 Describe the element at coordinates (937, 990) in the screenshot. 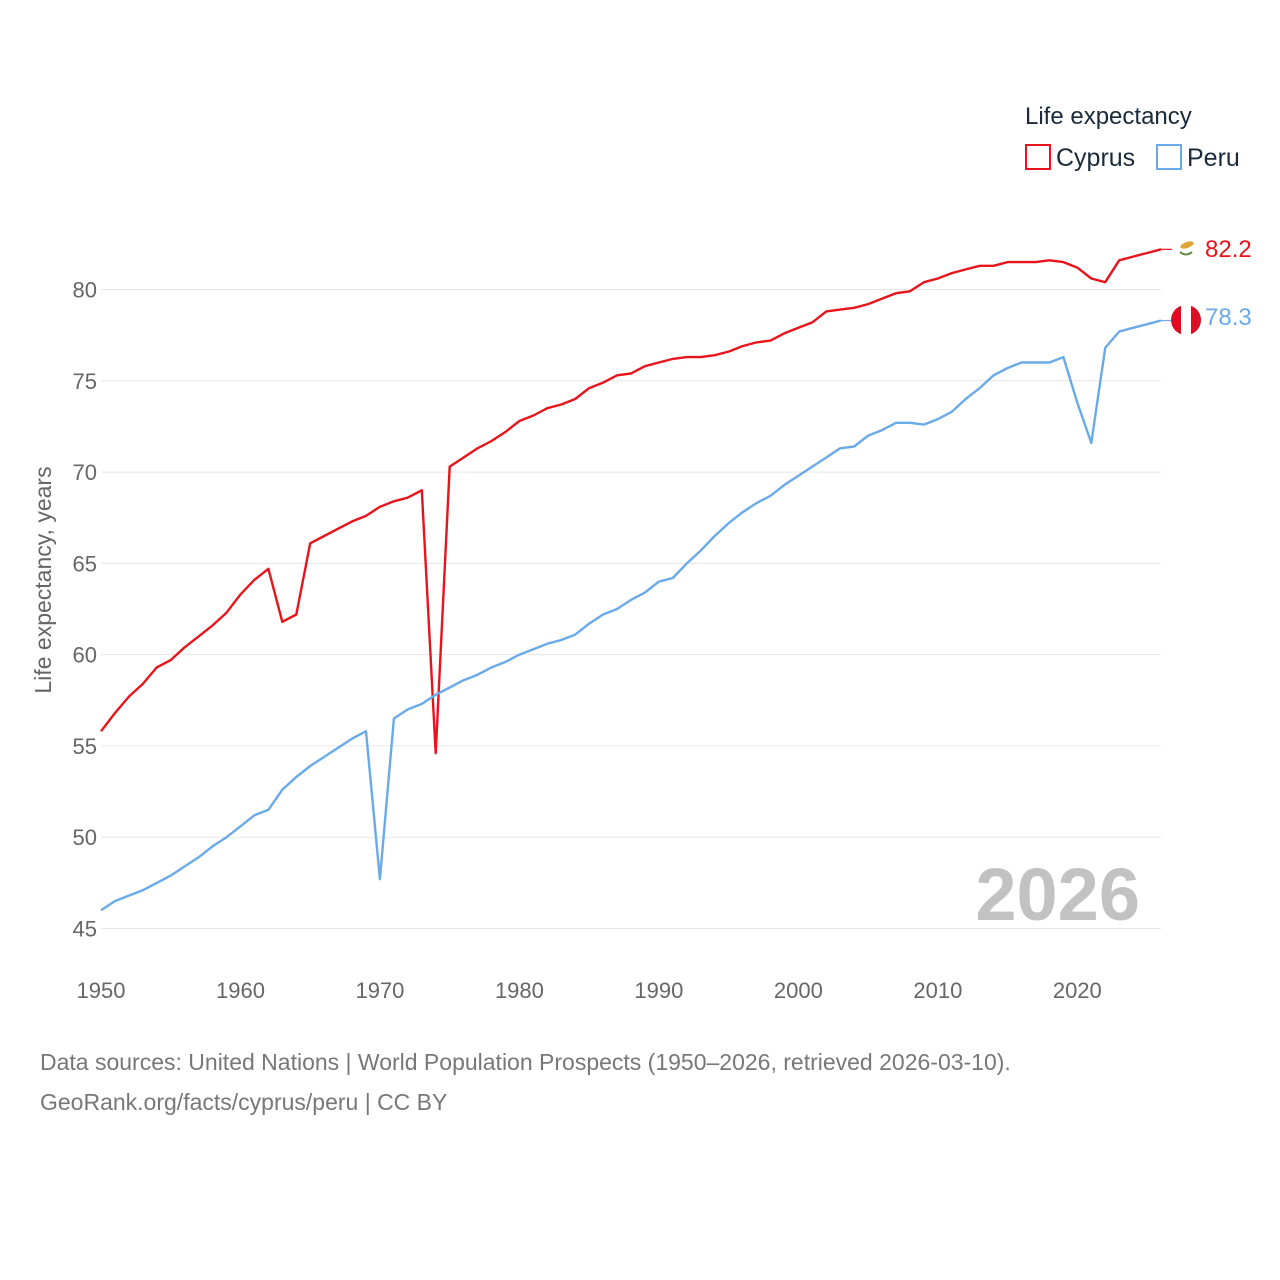

I see `x-tick-label-2010: 2010` at that location.